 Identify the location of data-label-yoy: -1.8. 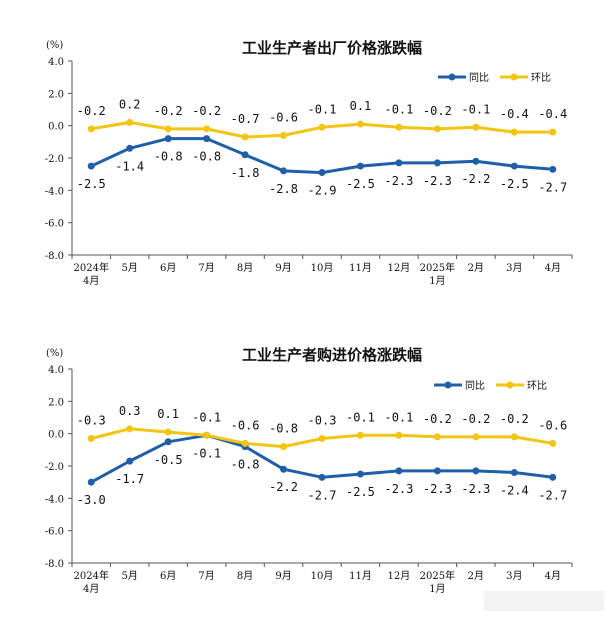
(245, 173).